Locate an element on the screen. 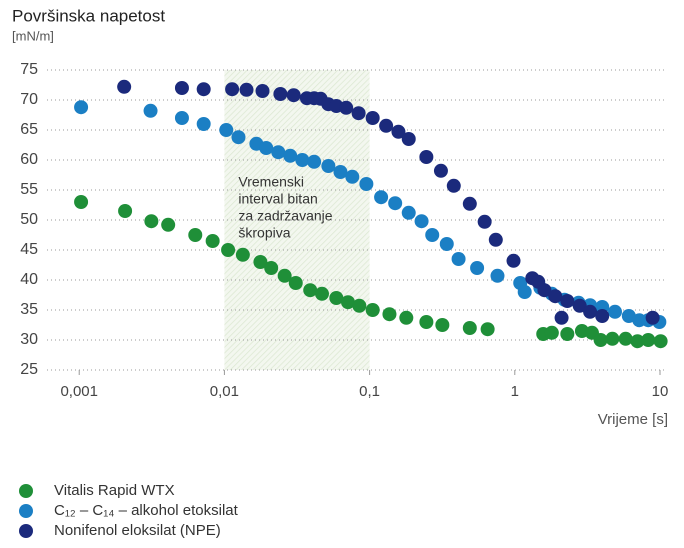  y-tick-label: 60 is located at coordinates (29, 159).